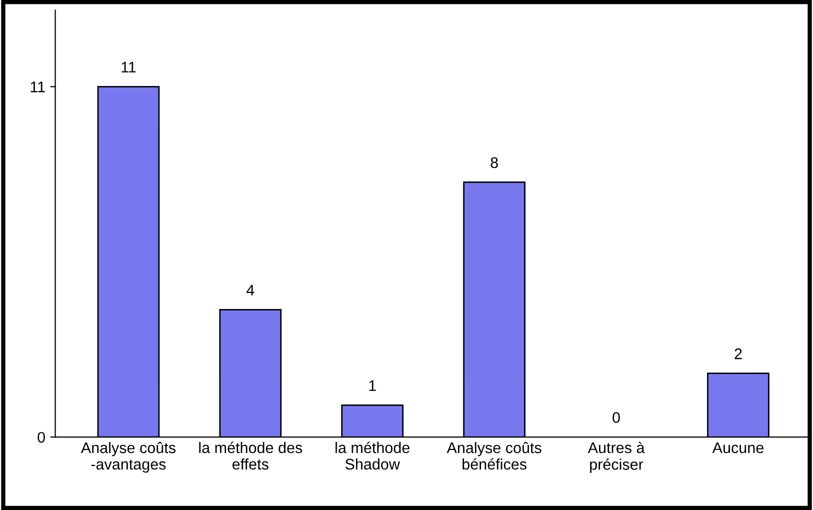 The width and height of the screenshot is (813, 510). Describe the element at coordinates (128, 457) in the screenshot. I see `x-tick-label: Analyse coûts -avantages` at that location.